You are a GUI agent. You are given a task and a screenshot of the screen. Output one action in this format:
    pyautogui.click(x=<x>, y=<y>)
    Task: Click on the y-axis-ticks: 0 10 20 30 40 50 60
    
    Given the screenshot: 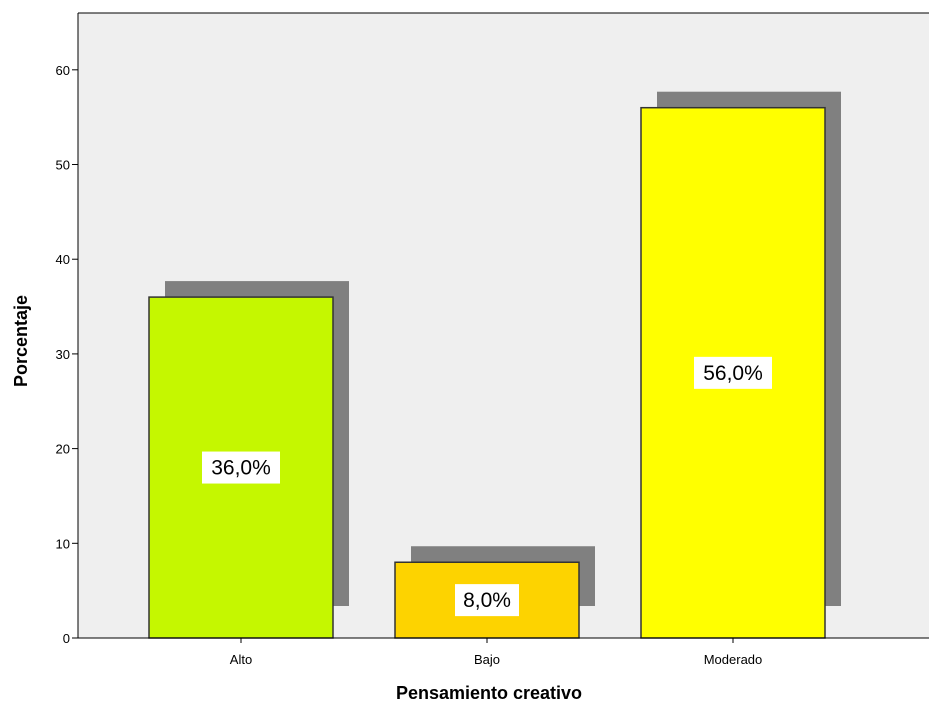 What is the action you would take?
    pyautogui.click(x=67, y=354)
    